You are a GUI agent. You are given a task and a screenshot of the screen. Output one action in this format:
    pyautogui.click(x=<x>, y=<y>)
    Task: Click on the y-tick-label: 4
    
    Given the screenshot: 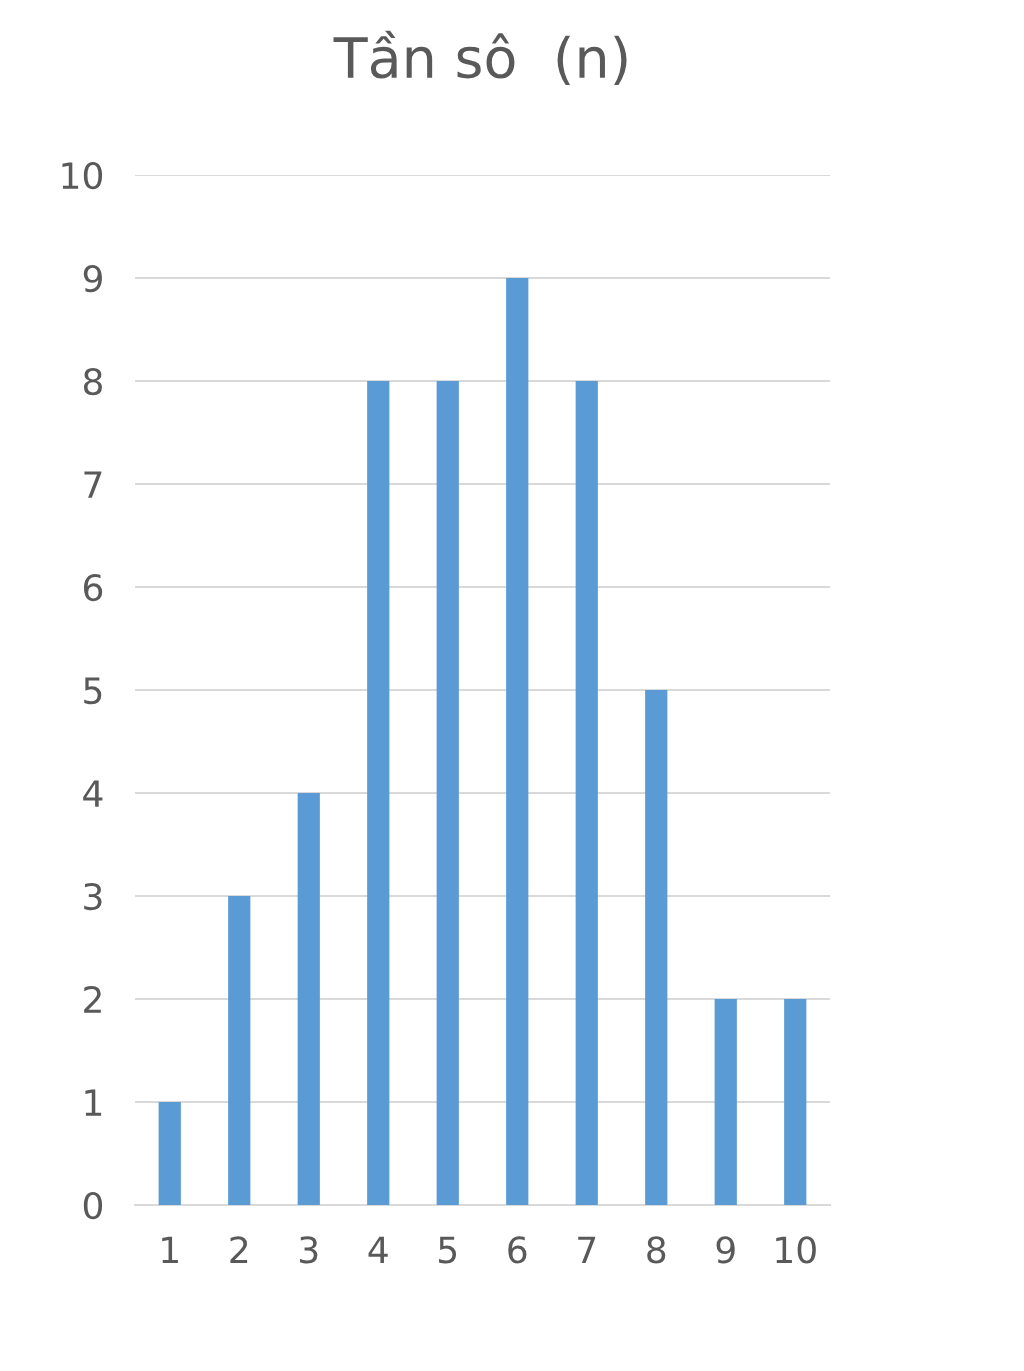 What is the action you would take?
    pyautogui.click(x=93, y=793)
    